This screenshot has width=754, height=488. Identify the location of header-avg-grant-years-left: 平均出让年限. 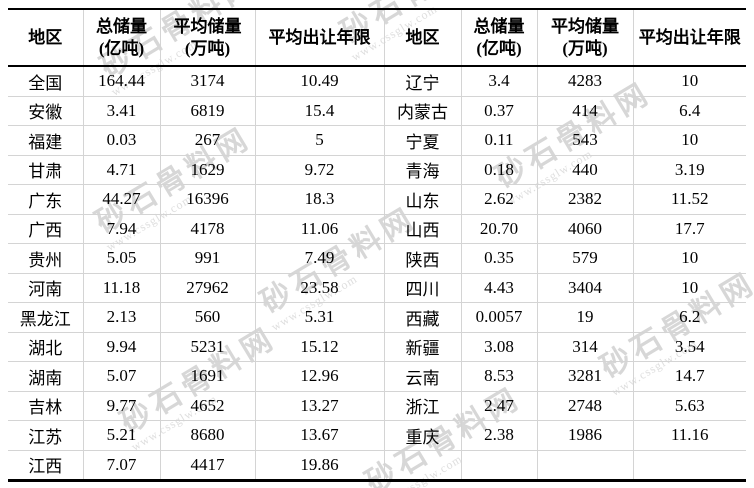
(319, 37).